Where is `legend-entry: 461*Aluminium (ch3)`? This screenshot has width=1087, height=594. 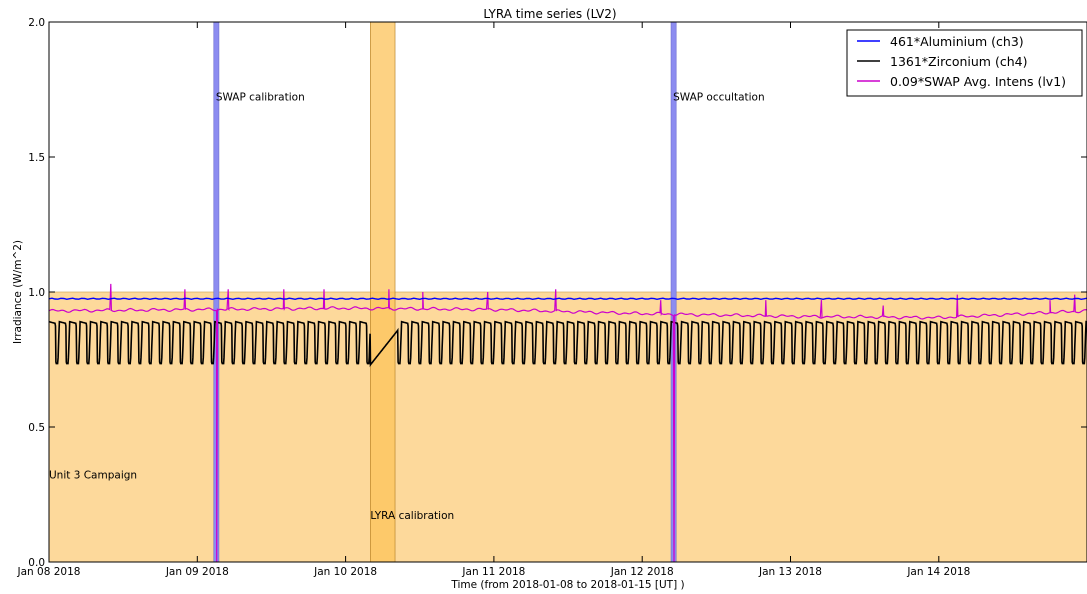
legend-entry: 461*Aluminium (ch3) is located at coordinates (957, 41).